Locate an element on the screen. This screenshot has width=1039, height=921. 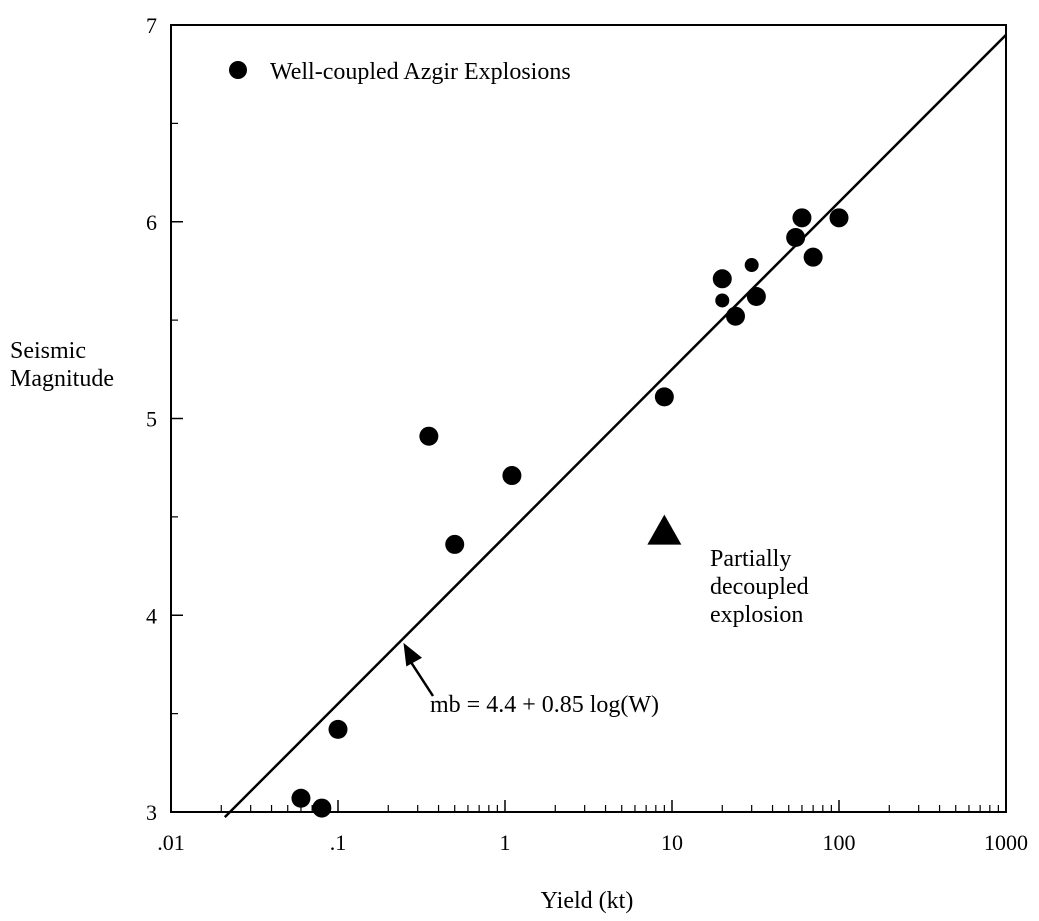
y-tick-label: 5 is located at coordinates (151, 419).